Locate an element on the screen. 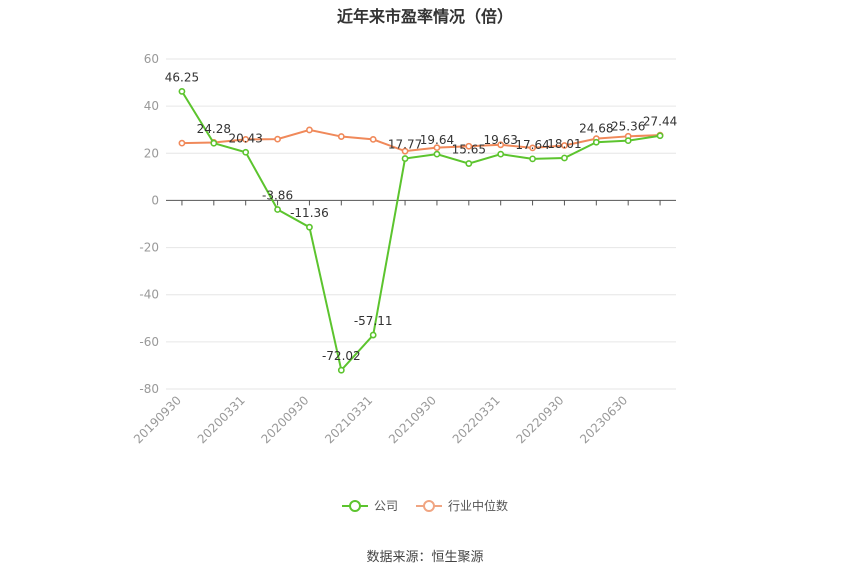 The height and width of the screenshot is (575, 850). y-axis-ticks: 60 40 20 0 -20 -40 -60 -80 is located at coordinates (149, 224).